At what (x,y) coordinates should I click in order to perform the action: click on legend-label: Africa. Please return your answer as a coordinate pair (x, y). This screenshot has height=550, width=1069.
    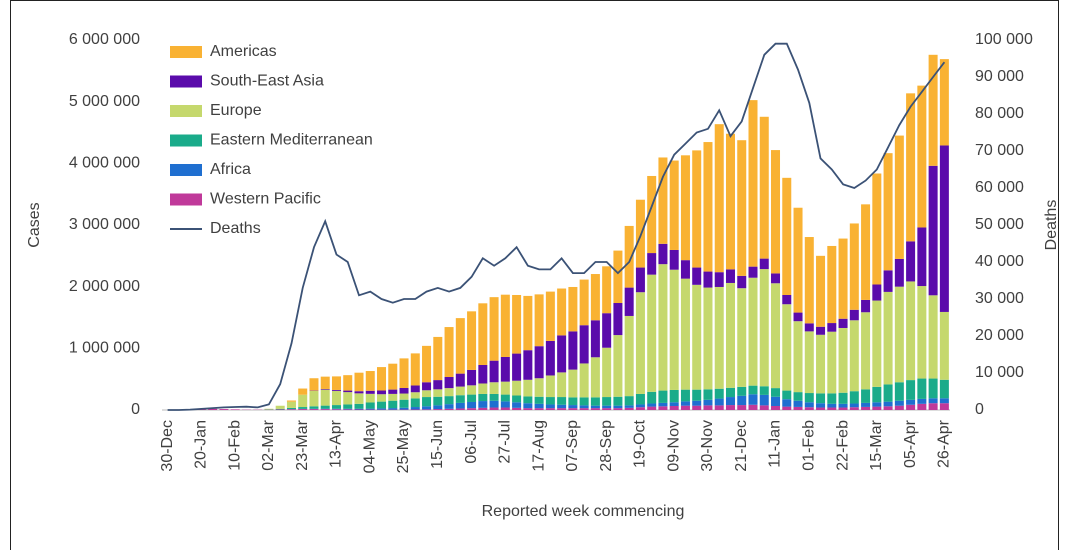
    Looking at the image, I should click on (230, 169).